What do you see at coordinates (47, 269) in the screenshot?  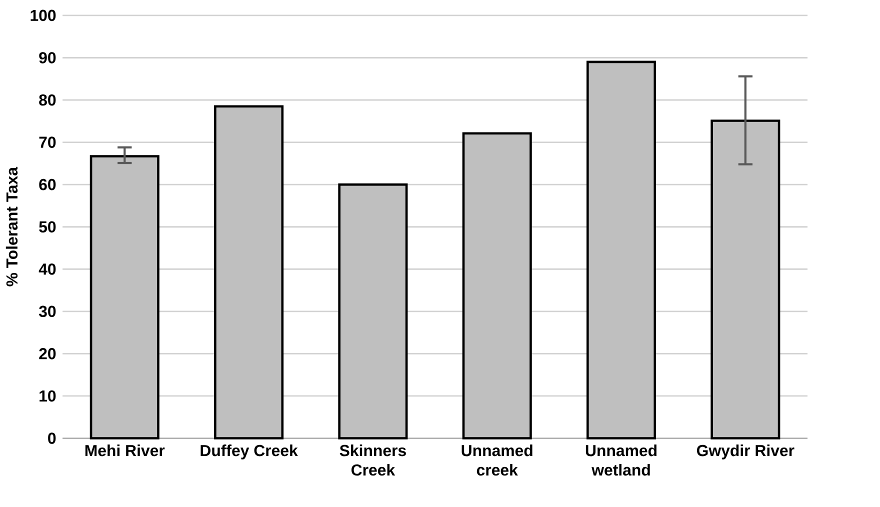 I see `y-tick-label: 40` at bounding box center [47, 269].